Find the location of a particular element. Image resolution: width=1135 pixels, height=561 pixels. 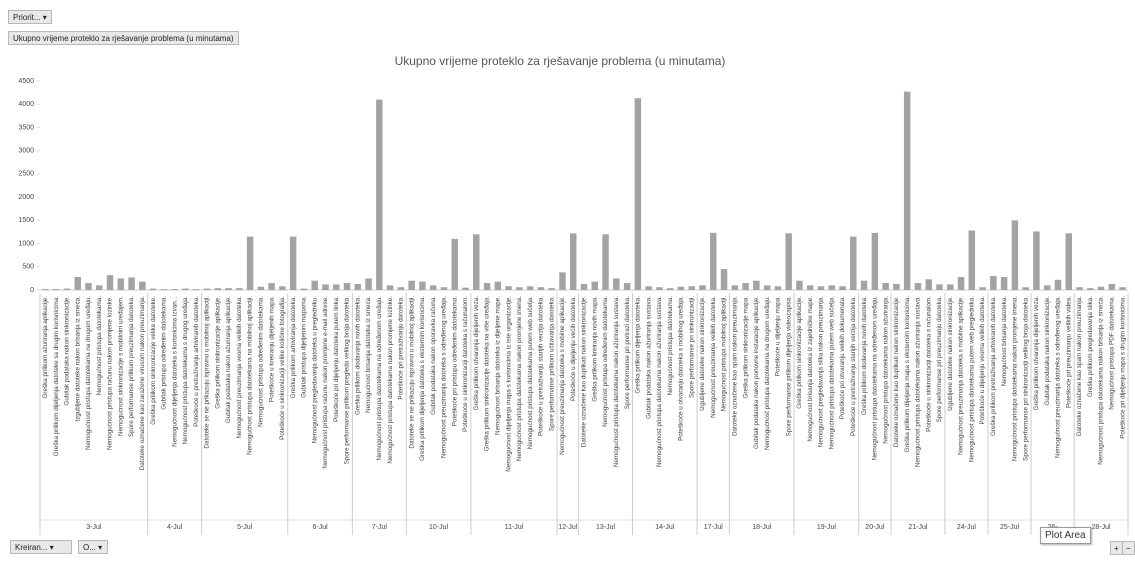

x-tick-label: Greška prilikom dijeljenja datoteka. is located at coordinates (638, 345).